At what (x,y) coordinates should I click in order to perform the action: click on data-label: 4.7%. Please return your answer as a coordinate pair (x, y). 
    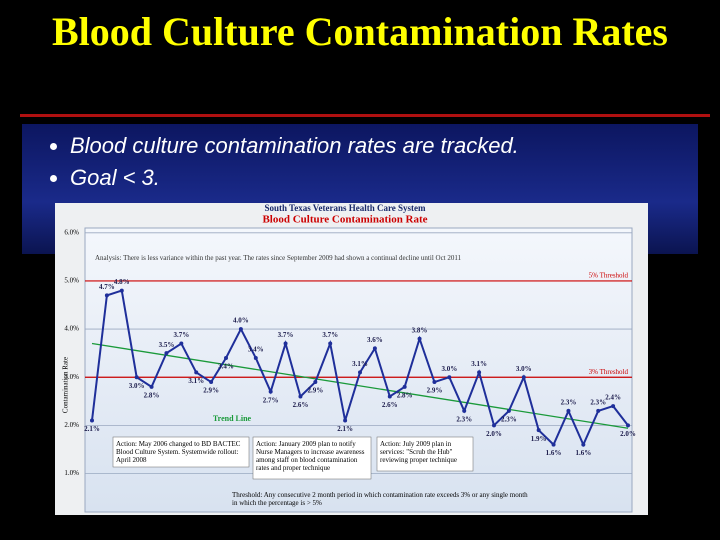
    Looking at the image, I should click on (107, 287).